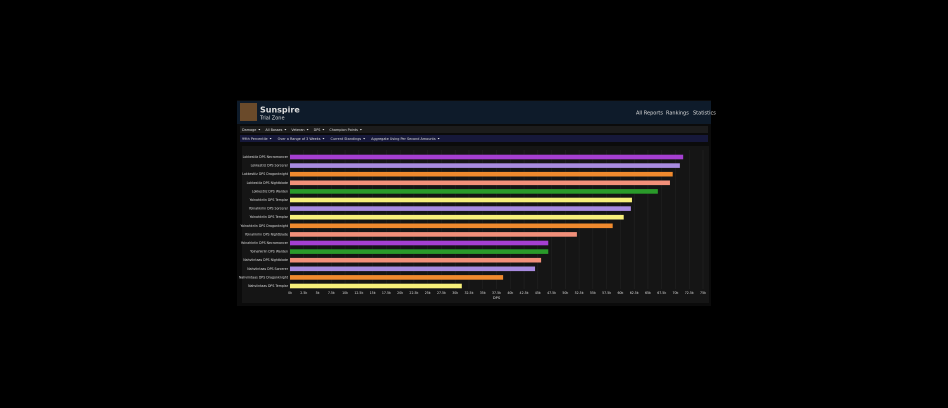  Describe the element at coordinates (661, 293) in the screenshot. I see `x-tick-label: 67.5k` at that location.